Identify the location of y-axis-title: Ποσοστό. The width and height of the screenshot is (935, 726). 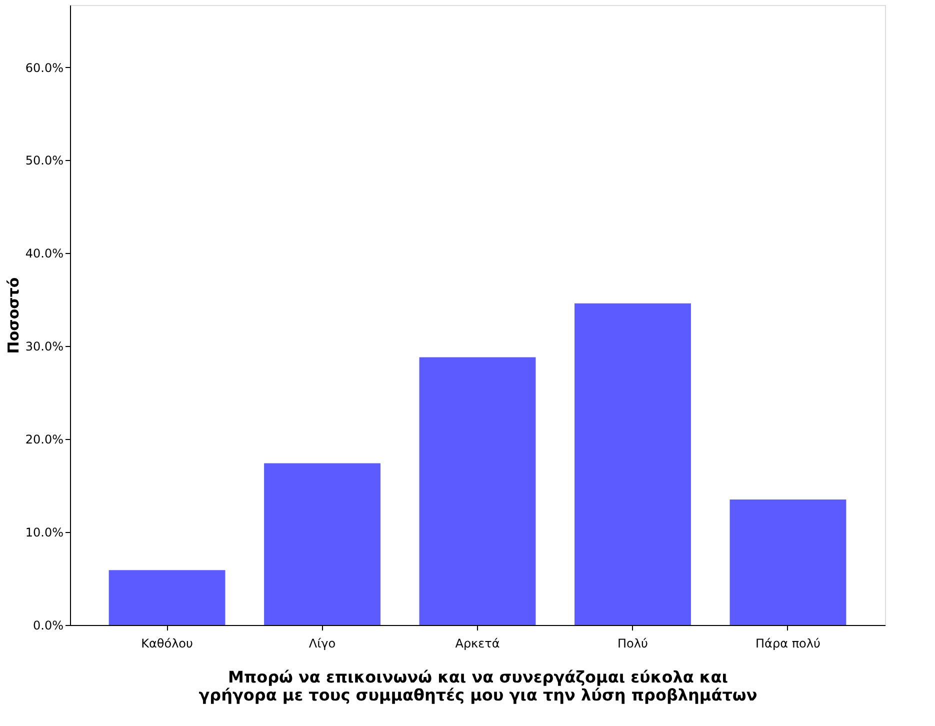
(13, 315).